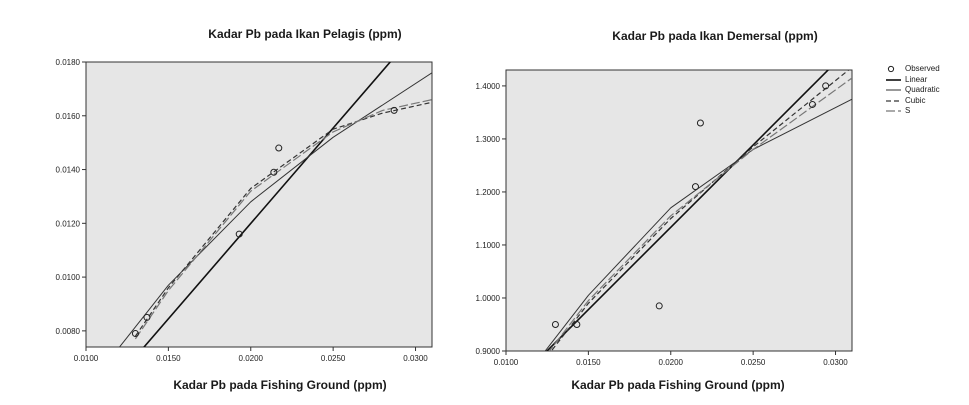 The width and height of the screenshot is (969, 405). What do you see at coordinates (753, 362) in the screenshot?
I see `x-tick-label-demersal: 0.0250` at bounding box center [753, 362].